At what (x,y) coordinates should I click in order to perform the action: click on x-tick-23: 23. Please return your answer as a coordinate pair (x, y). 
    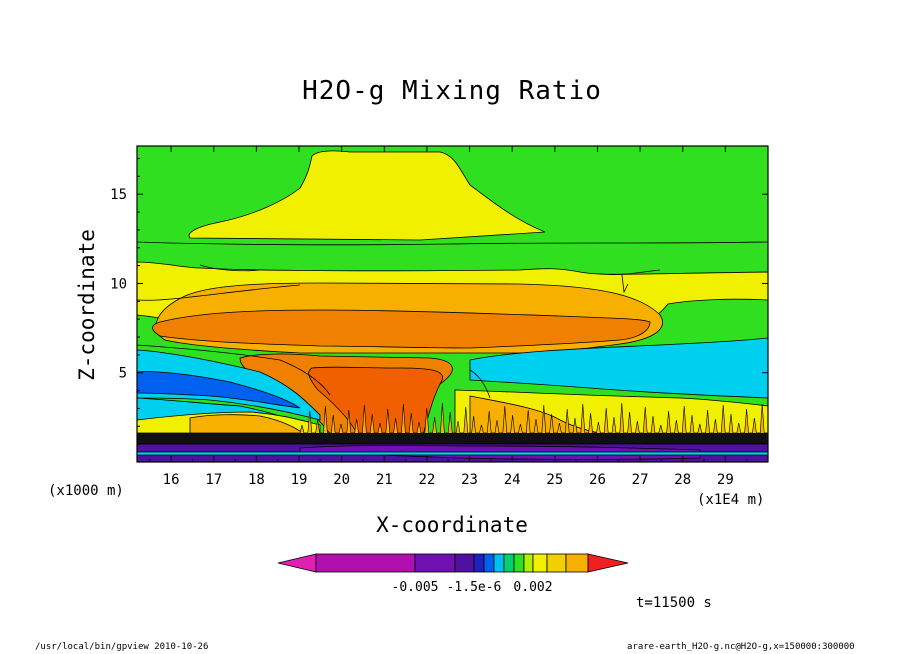
    Looking at the image, I should click on (469, 317).